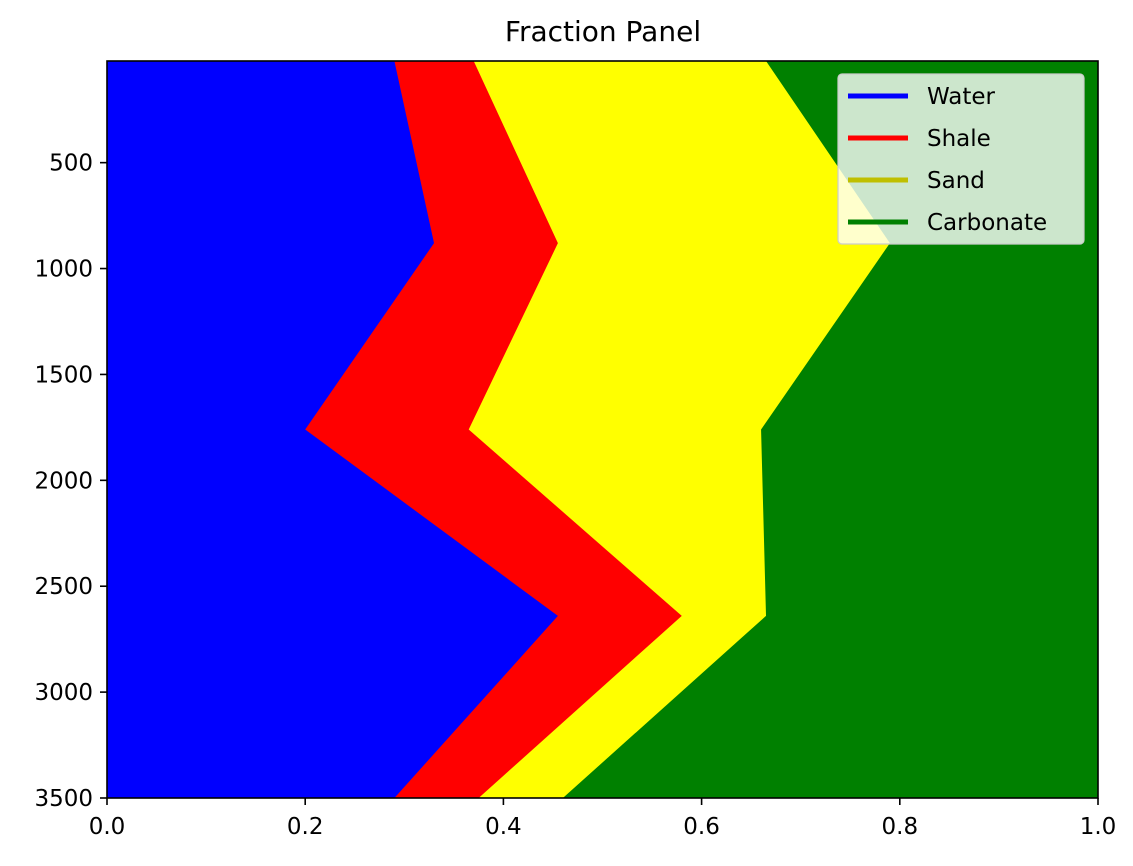 The width and height of the screenshot is (1133, 866). What do you see at coordinates (900, 827) in the screenshot?
I see `x-tick-label: 0.8` at bounding box center [900, 827].